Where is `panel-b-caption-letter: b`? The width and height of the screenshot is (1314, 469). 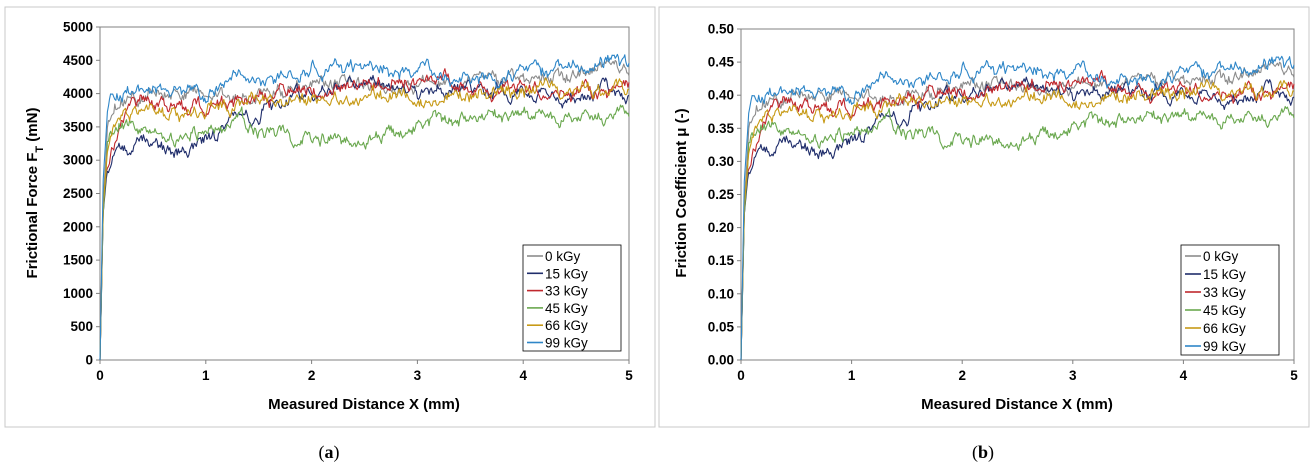
panel-b-caption-letter: b is located at coordinates (983, 452).